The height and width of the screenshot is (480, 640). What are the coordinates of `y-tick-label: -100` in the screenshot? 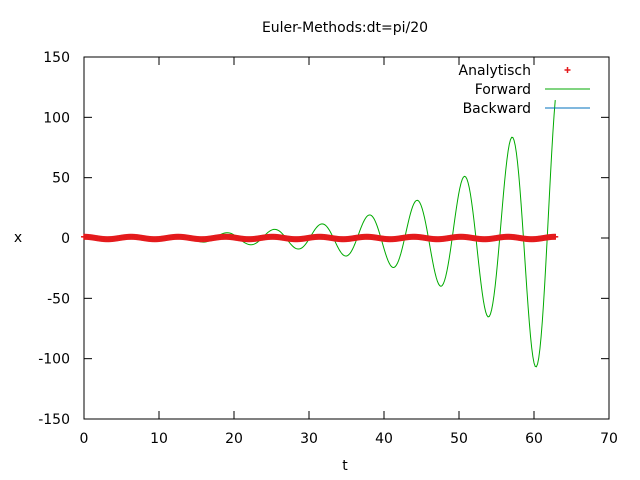 It's located at (54, 360).